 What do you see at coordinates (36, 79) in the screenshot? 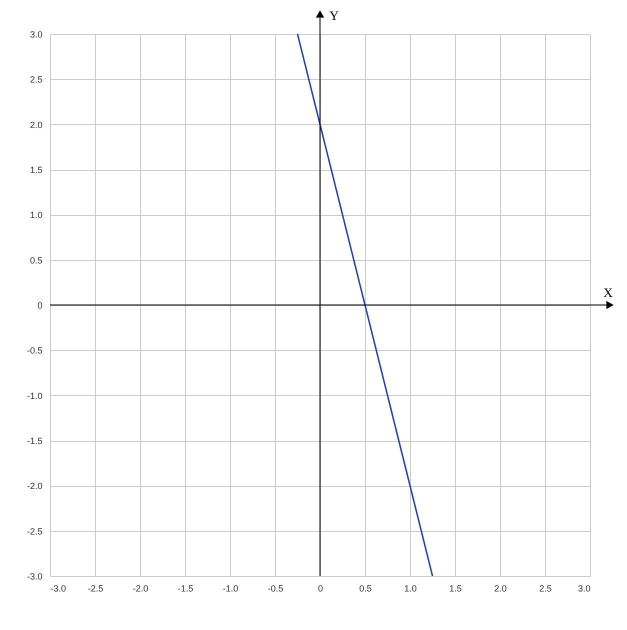
I see `y-tick-label: 2.5` at bounding box center [36, 79].